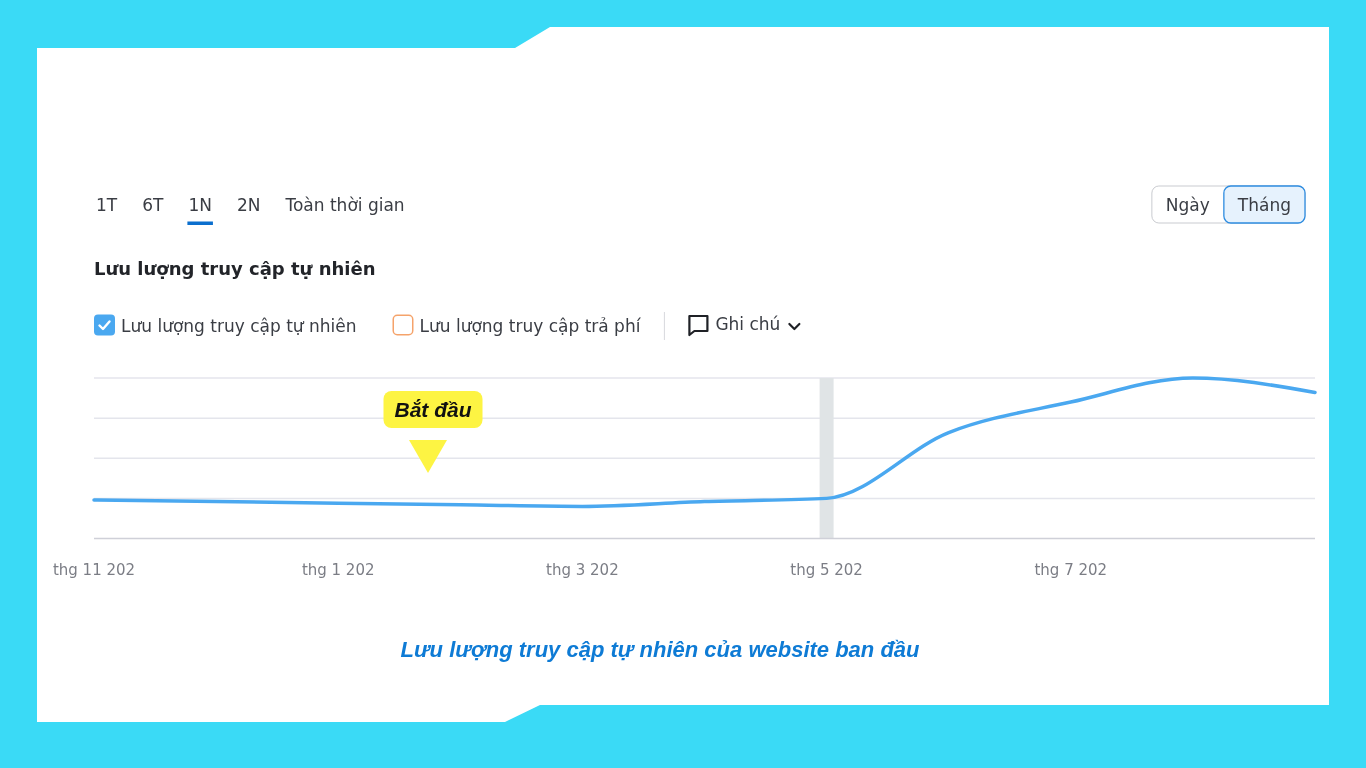 The image size is (1366, 768). I want to click on text: 6T, so click(153, 205).